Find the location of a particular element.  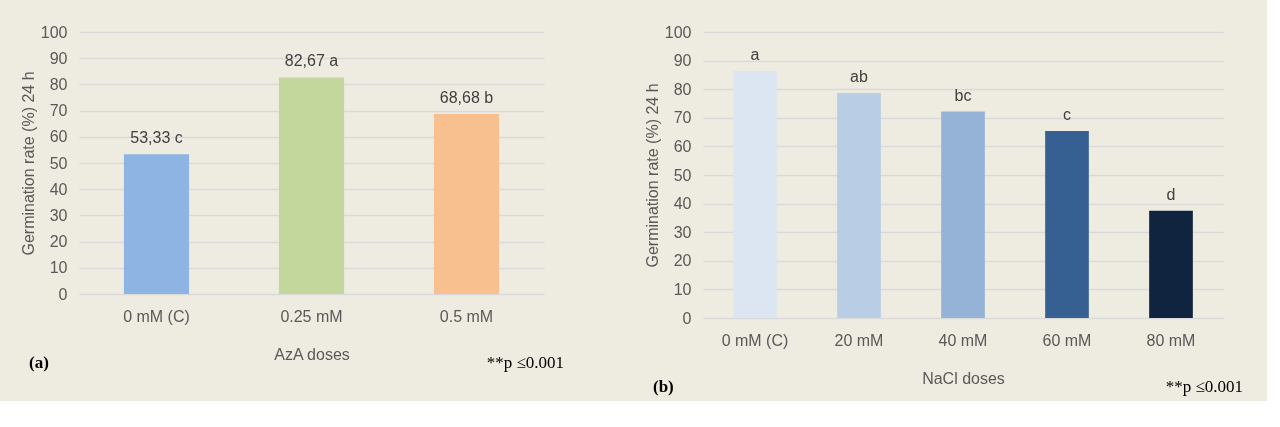

x-tick-label: 20 mM is located at coordinates (859, 340).